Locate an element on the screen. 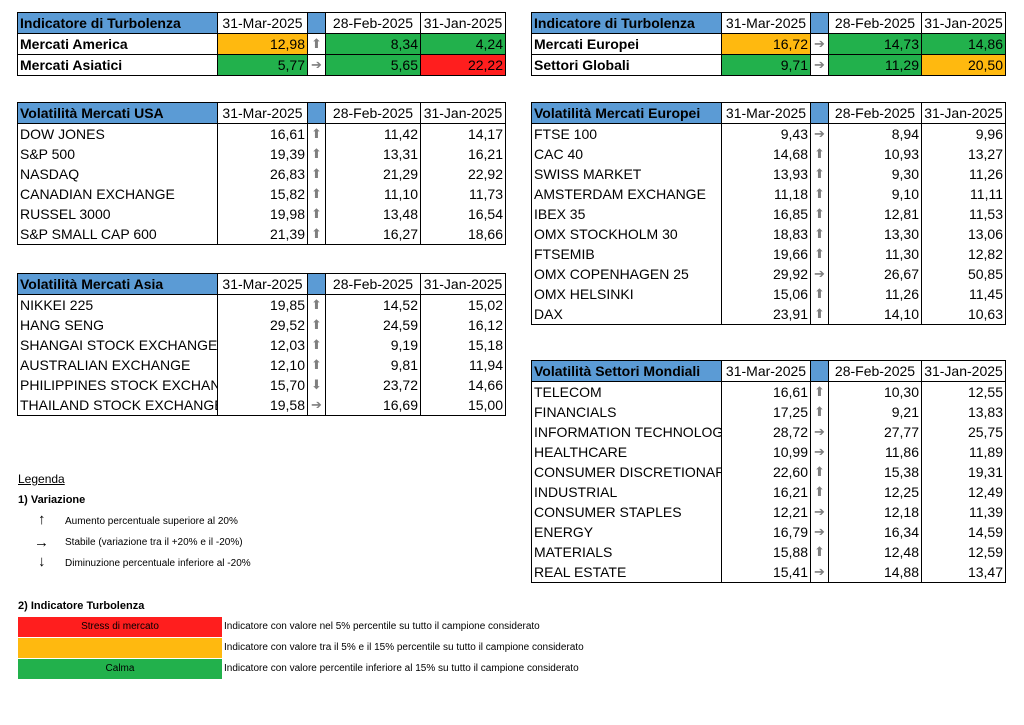 The height and width of the screenshot is (725, 1024). table-row: RUSSEL 3000 19,98 ⬆ 13,48 16,54 is located at coordinates (261, 214).